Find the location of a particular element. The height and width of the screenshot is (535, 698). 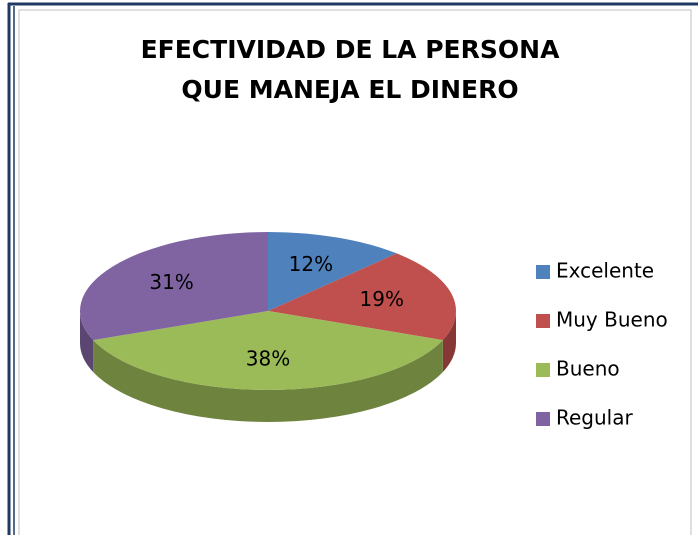

legend-label: Excelente is located at coordinates (605, 271).